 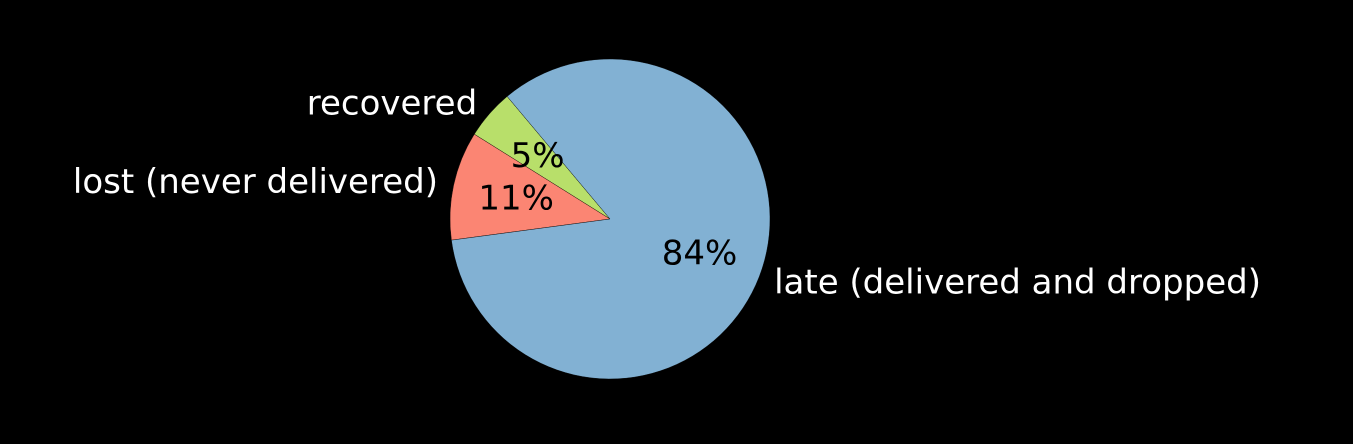 I want to click on pie-category-label-recovered: recovered, so click(x=392, y=104).